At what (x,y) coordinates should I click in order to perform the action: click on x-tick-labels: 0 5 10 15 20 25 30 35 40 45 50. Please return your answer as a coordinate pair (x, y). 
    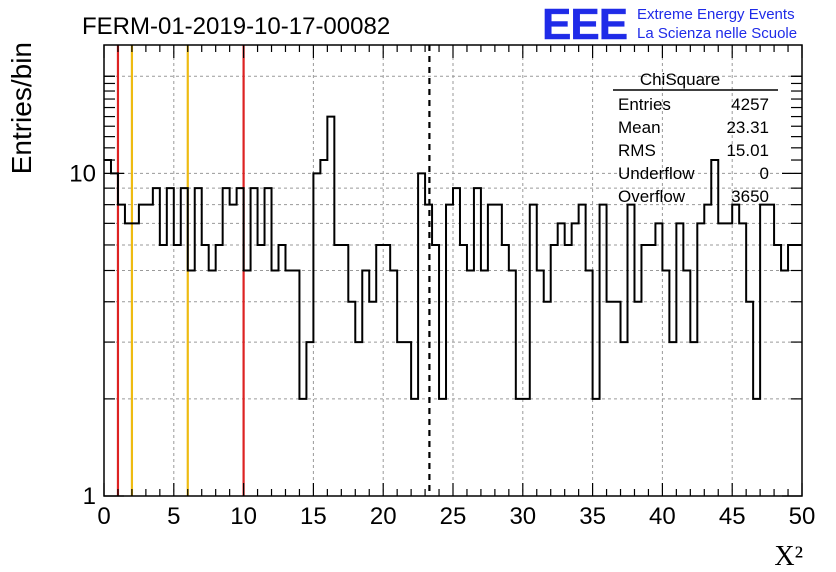
    Looking at the image, I should click on (456, 516).